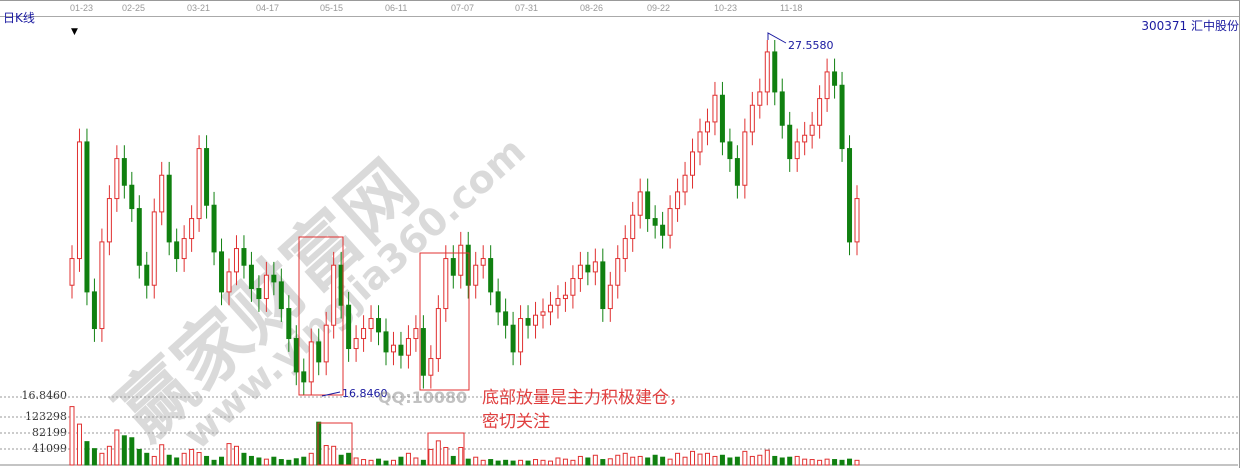 The image size is (1245, 468). What do you see at coordinates (19, 18) in the screenshot?
I see `chart-type-label: 日K线` at bounding box center [19, 18].